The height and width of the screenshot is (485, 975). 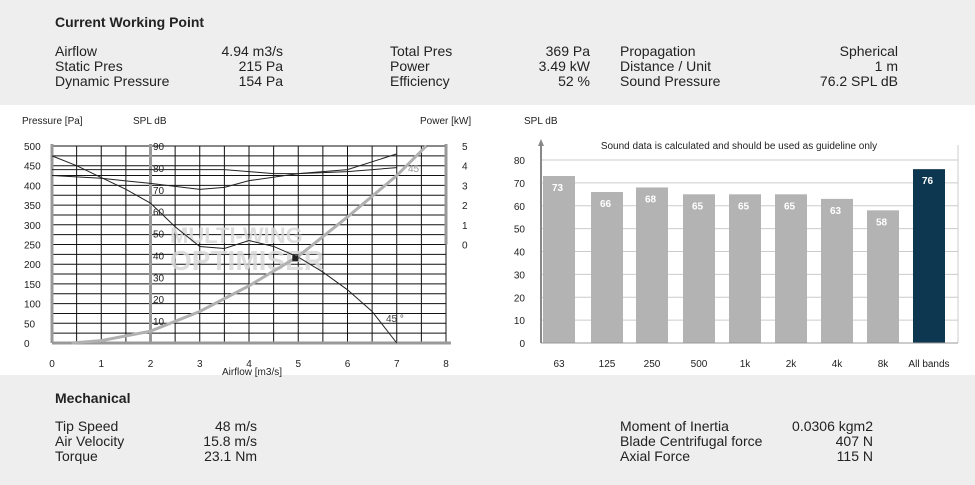 I want to click on pressure-tick-label: 400, so click(x=32, y=186).